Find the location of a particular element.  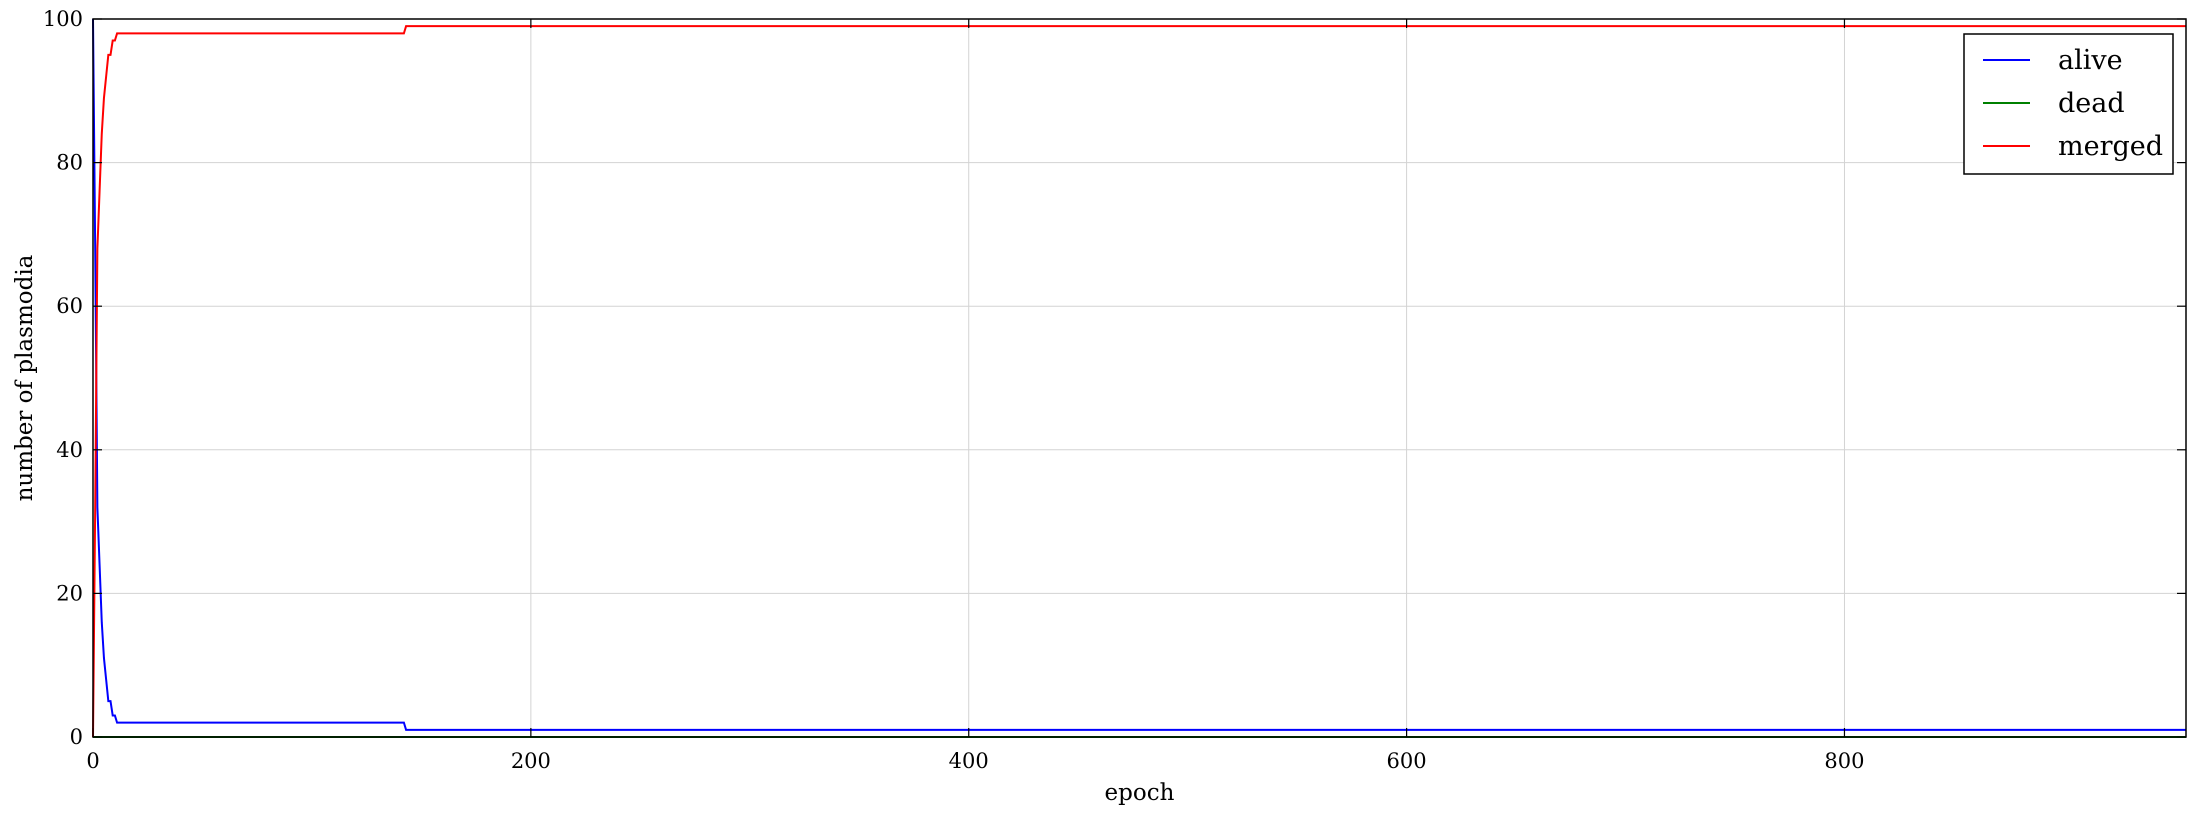

legend-label-dead: dead is located at coordinates (2091, 103).